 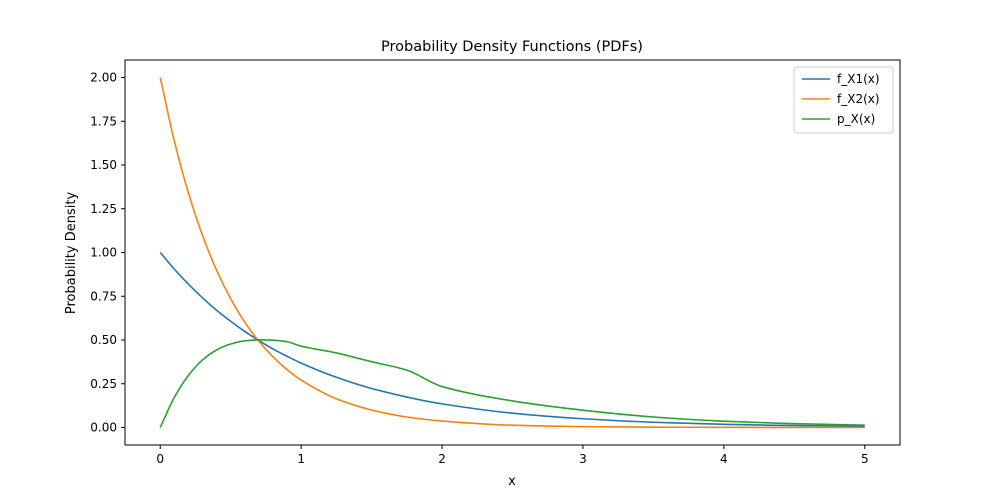 What do you see at coordinates (103, 384) in the screenshot?
I see `y-tick-label: 0.25` at bounding box center [103, 384].